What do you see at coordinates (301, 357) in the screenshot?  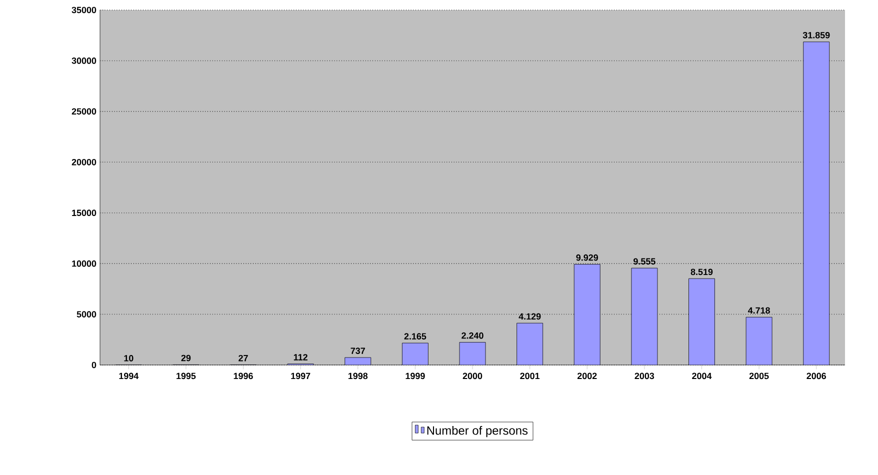 I see `data-label: 112` at bounding box center [301, 357].